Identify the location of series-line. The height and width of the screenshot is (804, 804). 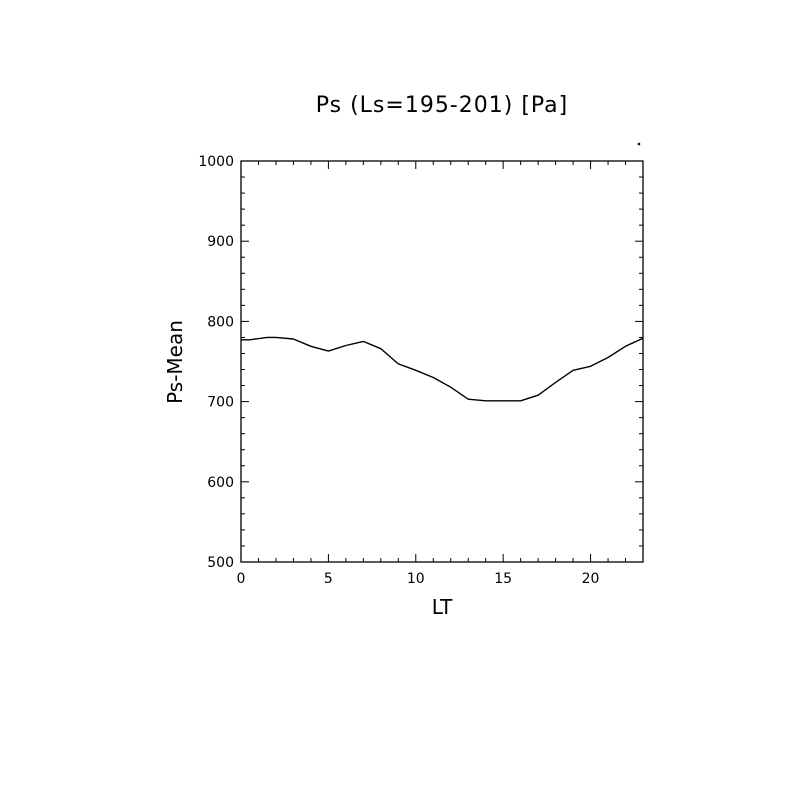
(442, 369).